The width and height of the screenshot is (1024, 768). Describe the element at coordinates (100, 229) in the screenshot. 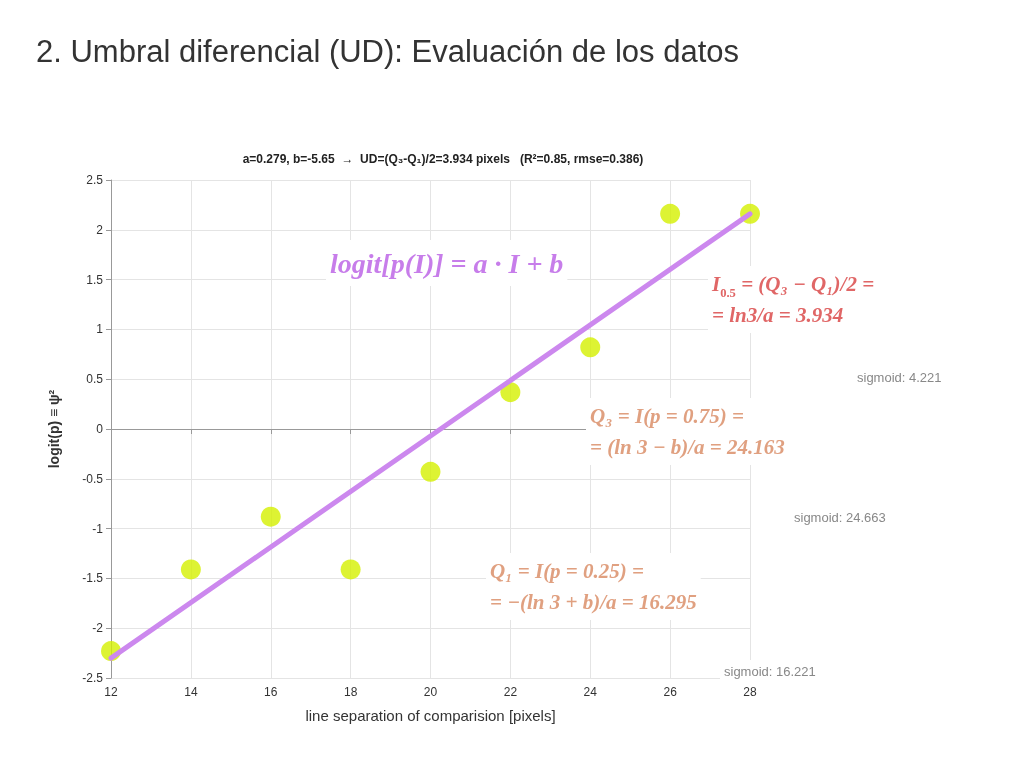

I see `y-tick-label: 2` at that location.